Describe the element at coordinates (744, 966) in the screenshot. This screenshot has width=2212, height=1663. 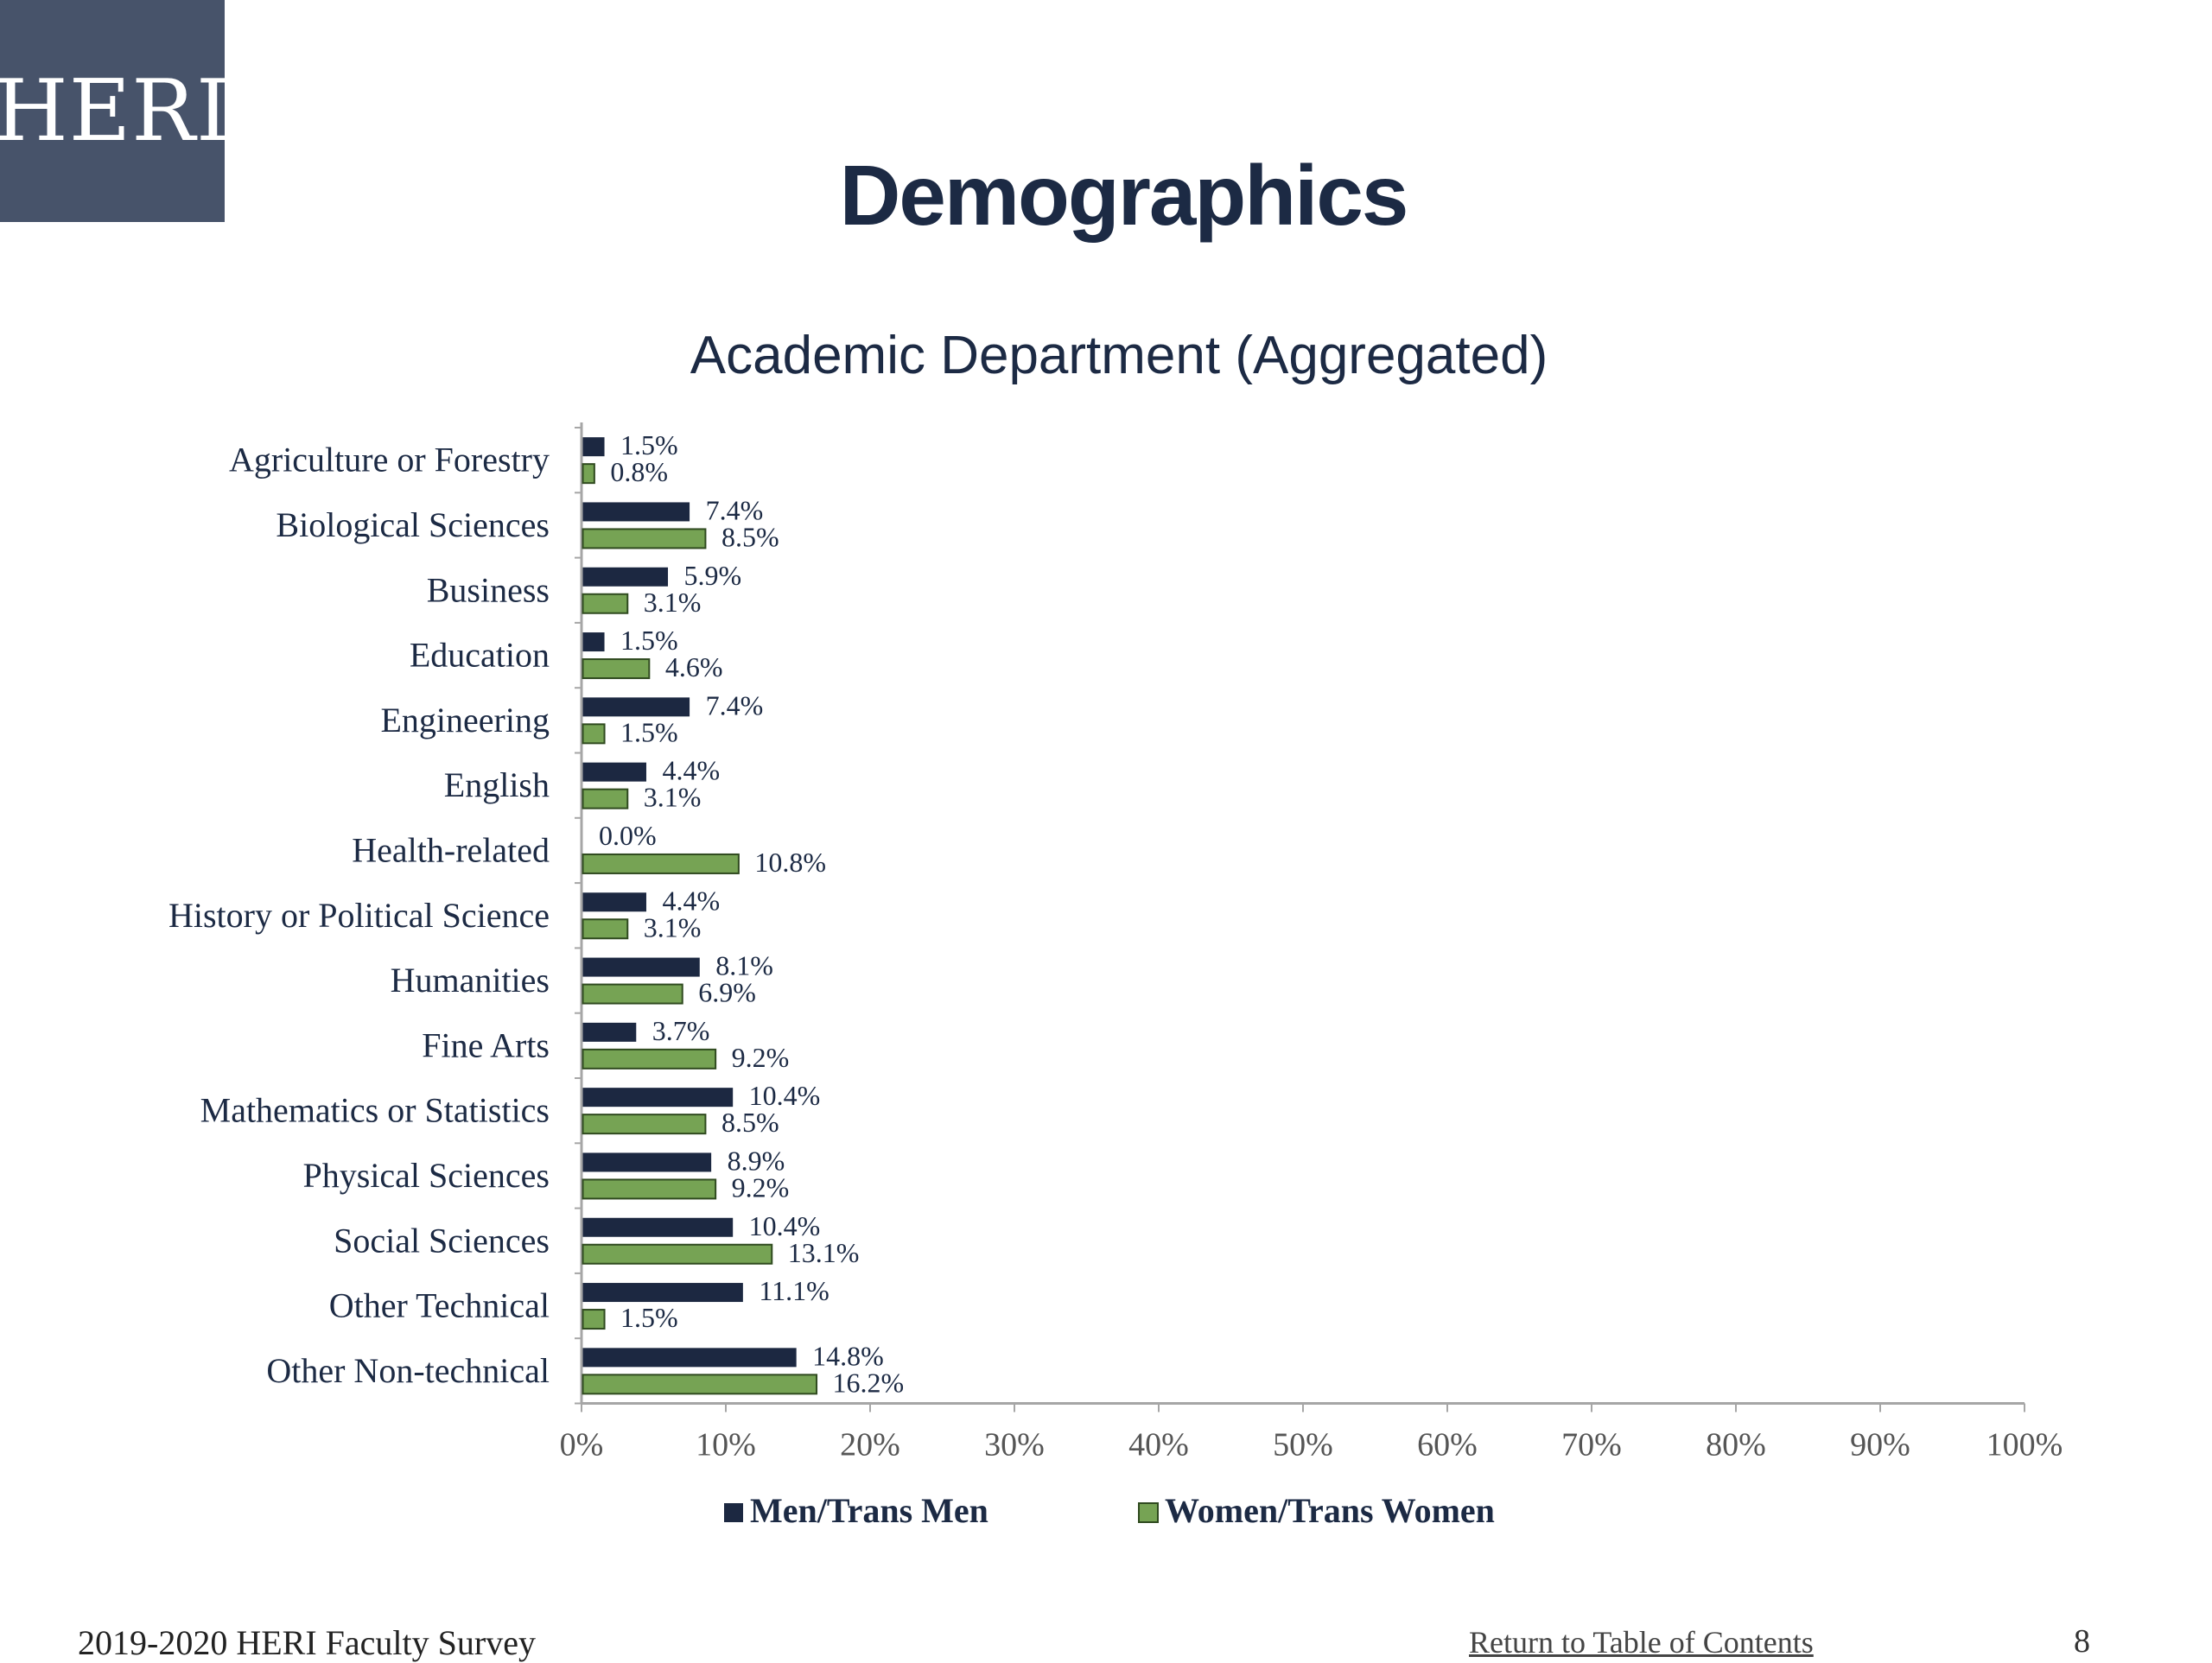
I see `data-label: 8.1%` at that location.